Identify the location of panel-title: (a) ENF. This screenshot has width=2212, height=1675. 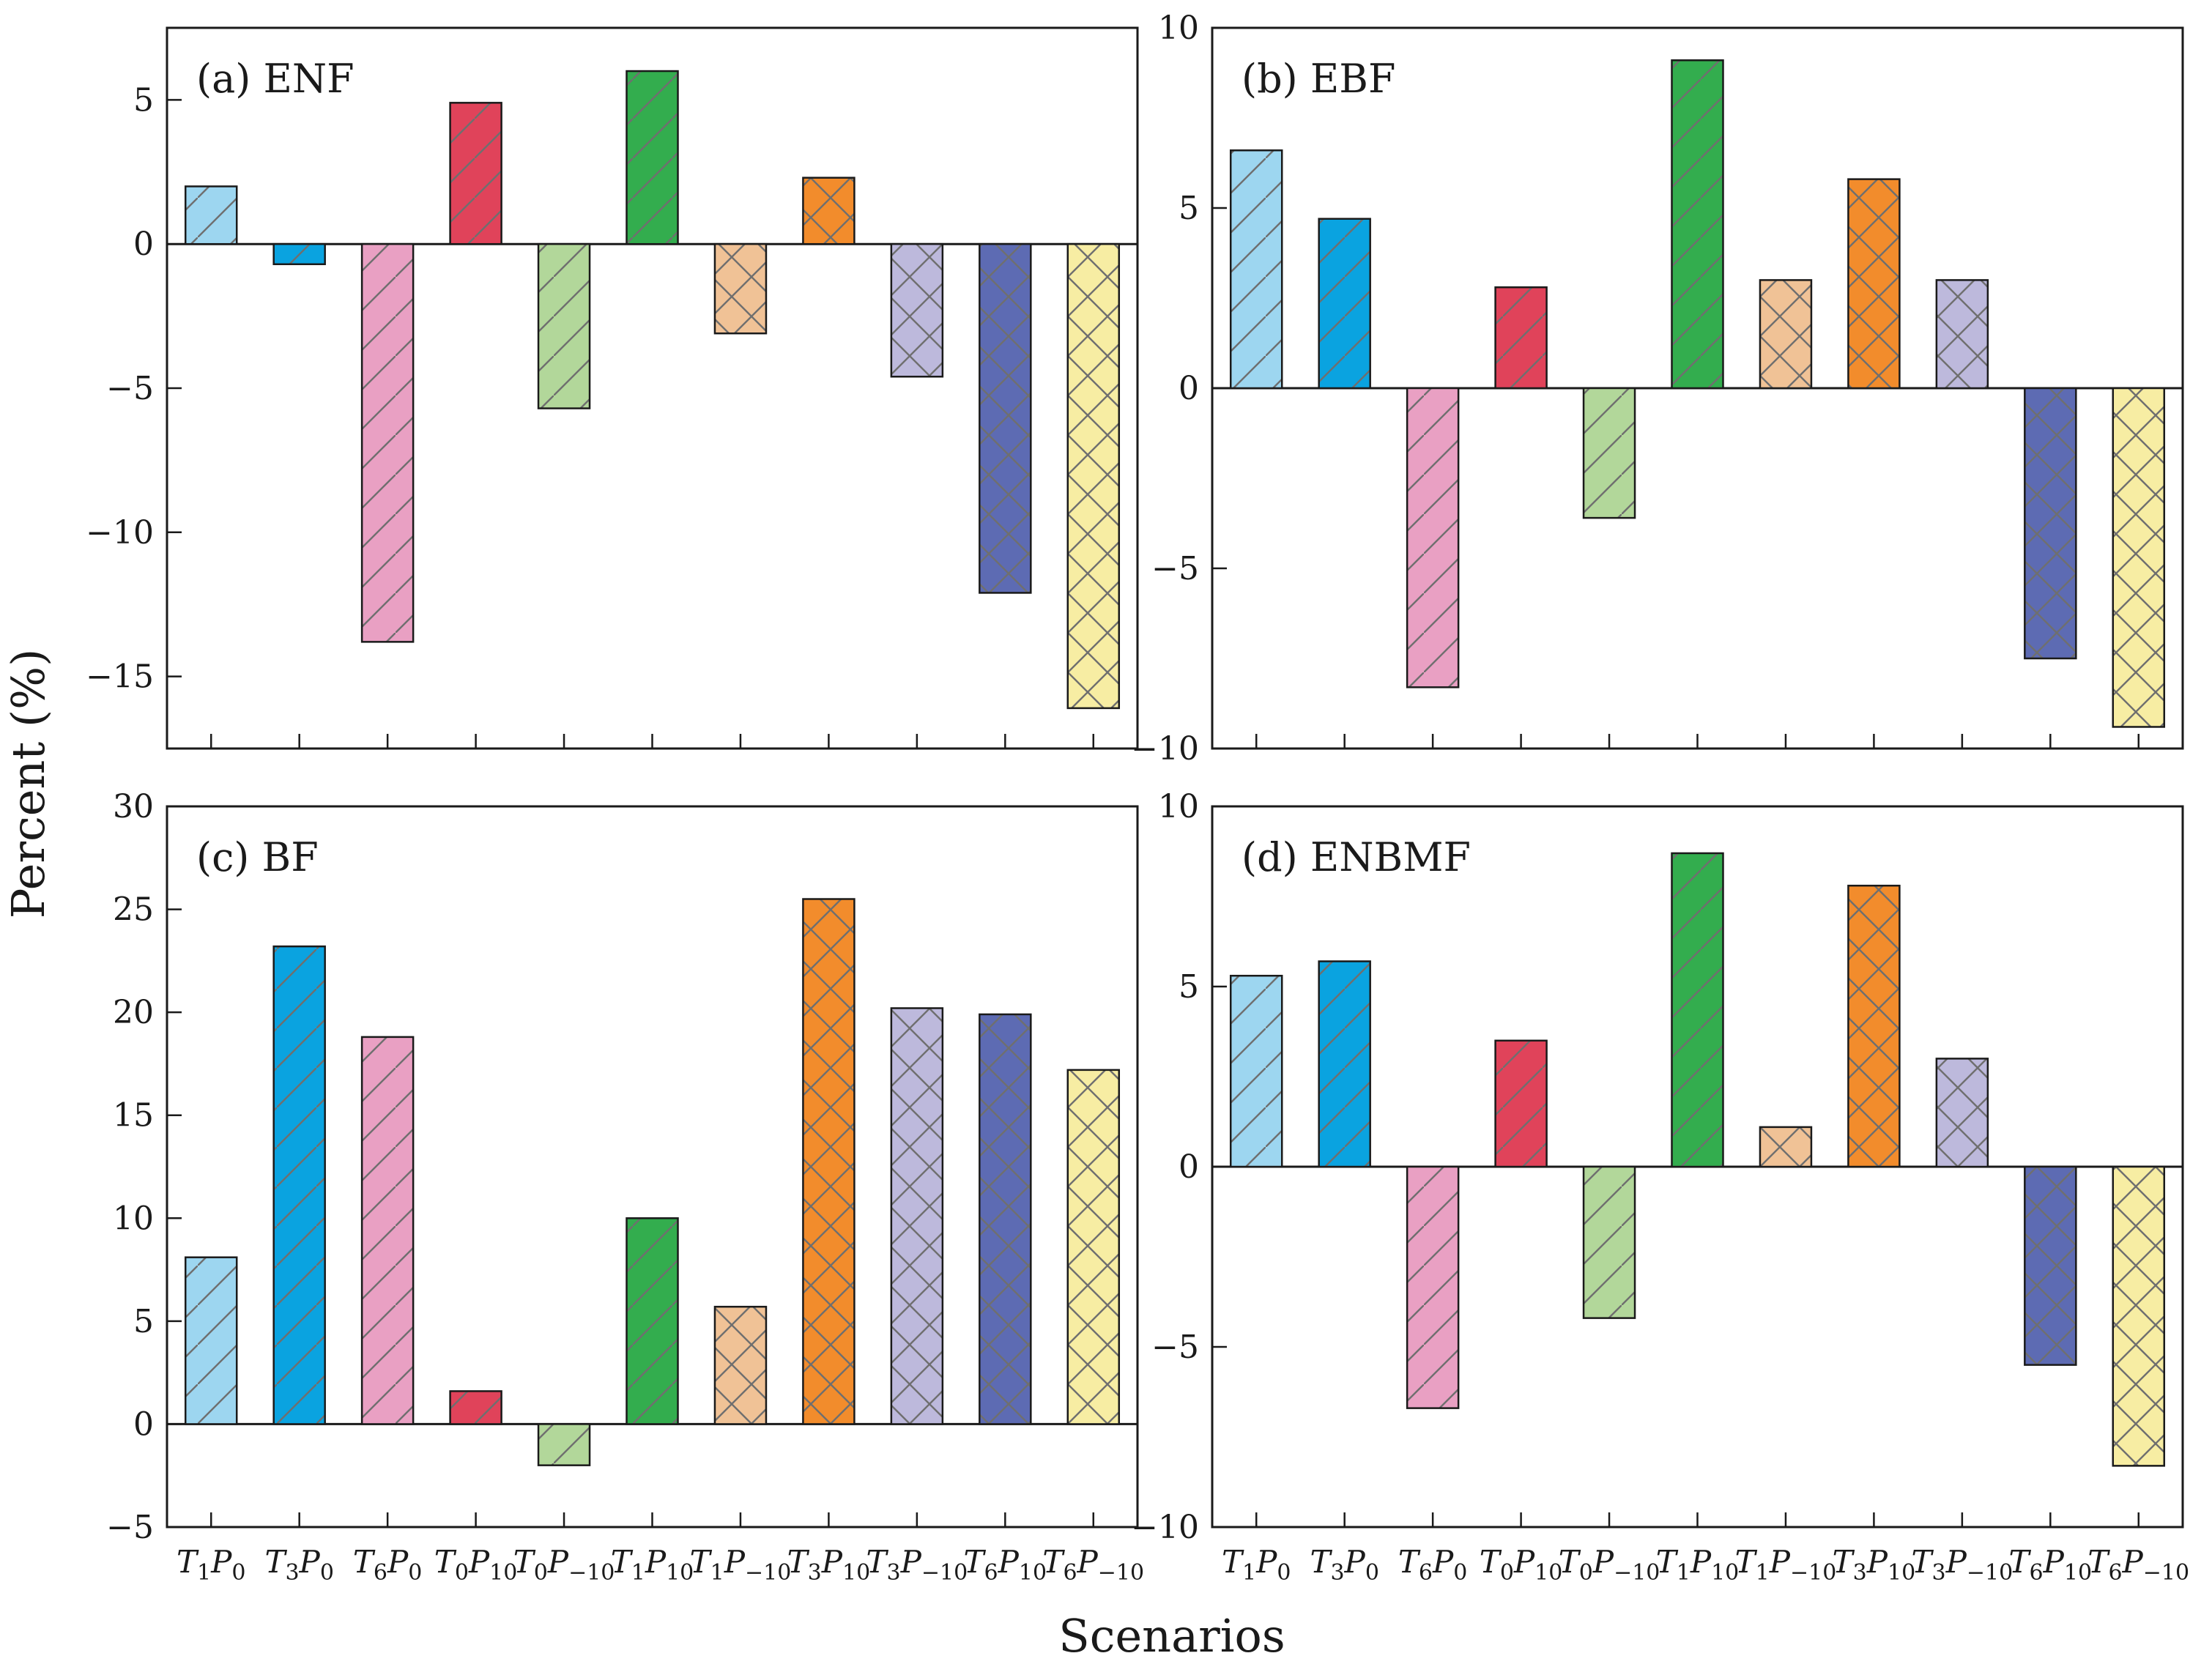
(275, 79).